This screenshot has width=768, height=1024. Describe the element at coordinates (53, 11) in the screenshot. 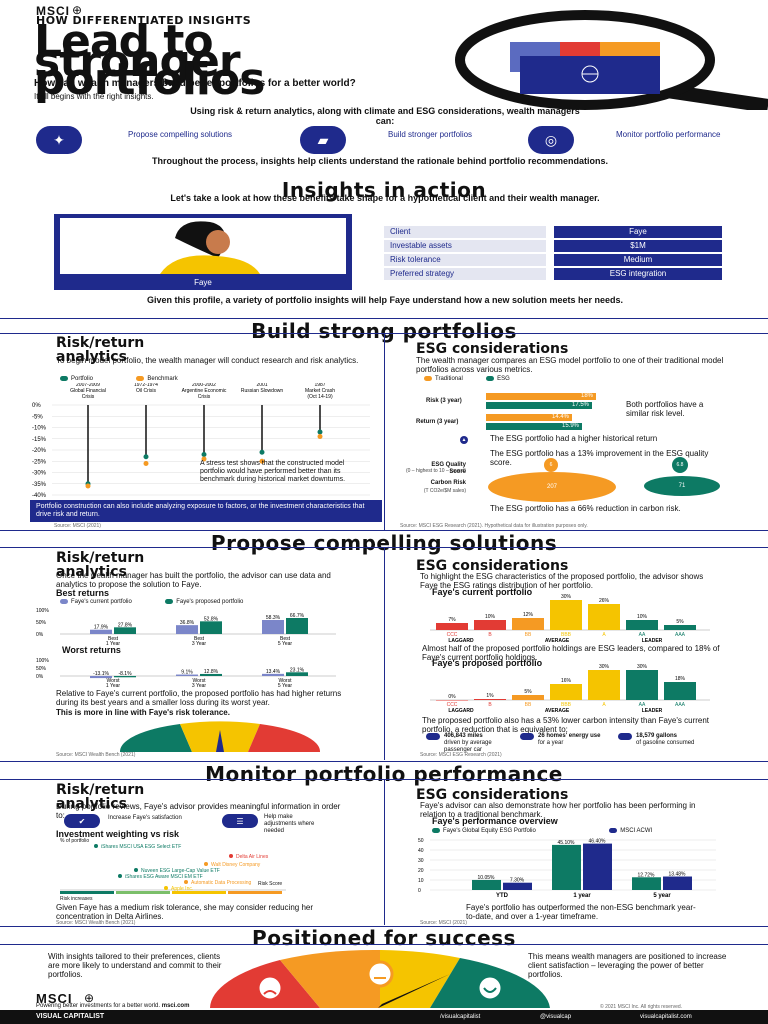

I see `brand-logo: MSCI` at that location.